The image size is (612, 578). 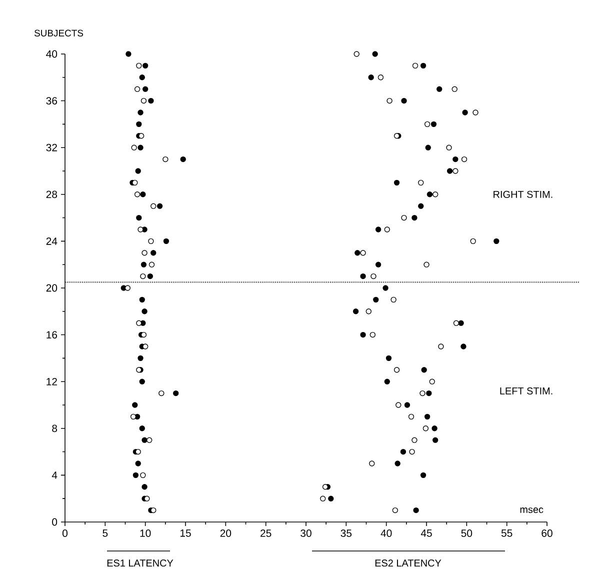 I want to click on x-tick-label: 30, so click(x=306, y=533).